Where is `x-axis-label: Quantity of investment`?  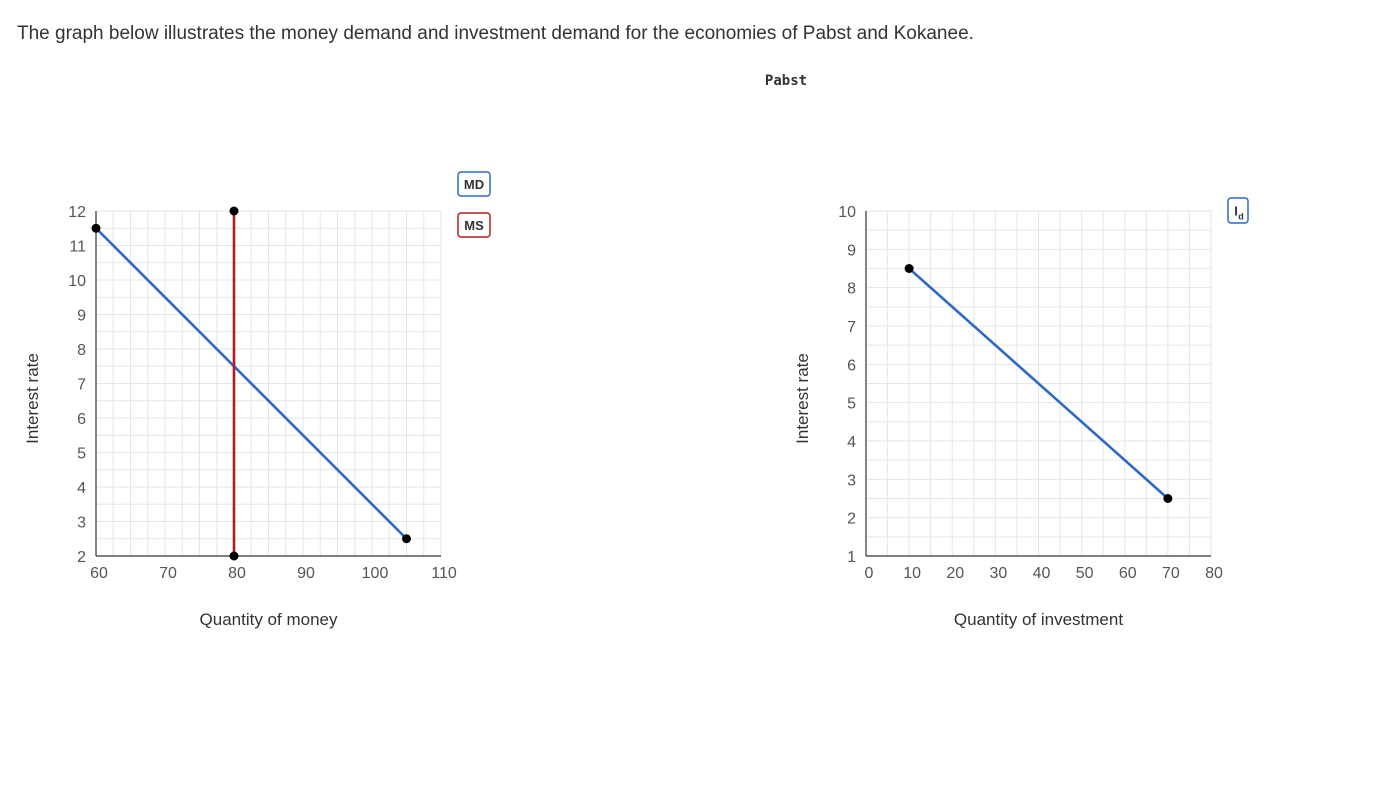 x-axis-label: Quantity of investment is located at coordinates (1038, 619).